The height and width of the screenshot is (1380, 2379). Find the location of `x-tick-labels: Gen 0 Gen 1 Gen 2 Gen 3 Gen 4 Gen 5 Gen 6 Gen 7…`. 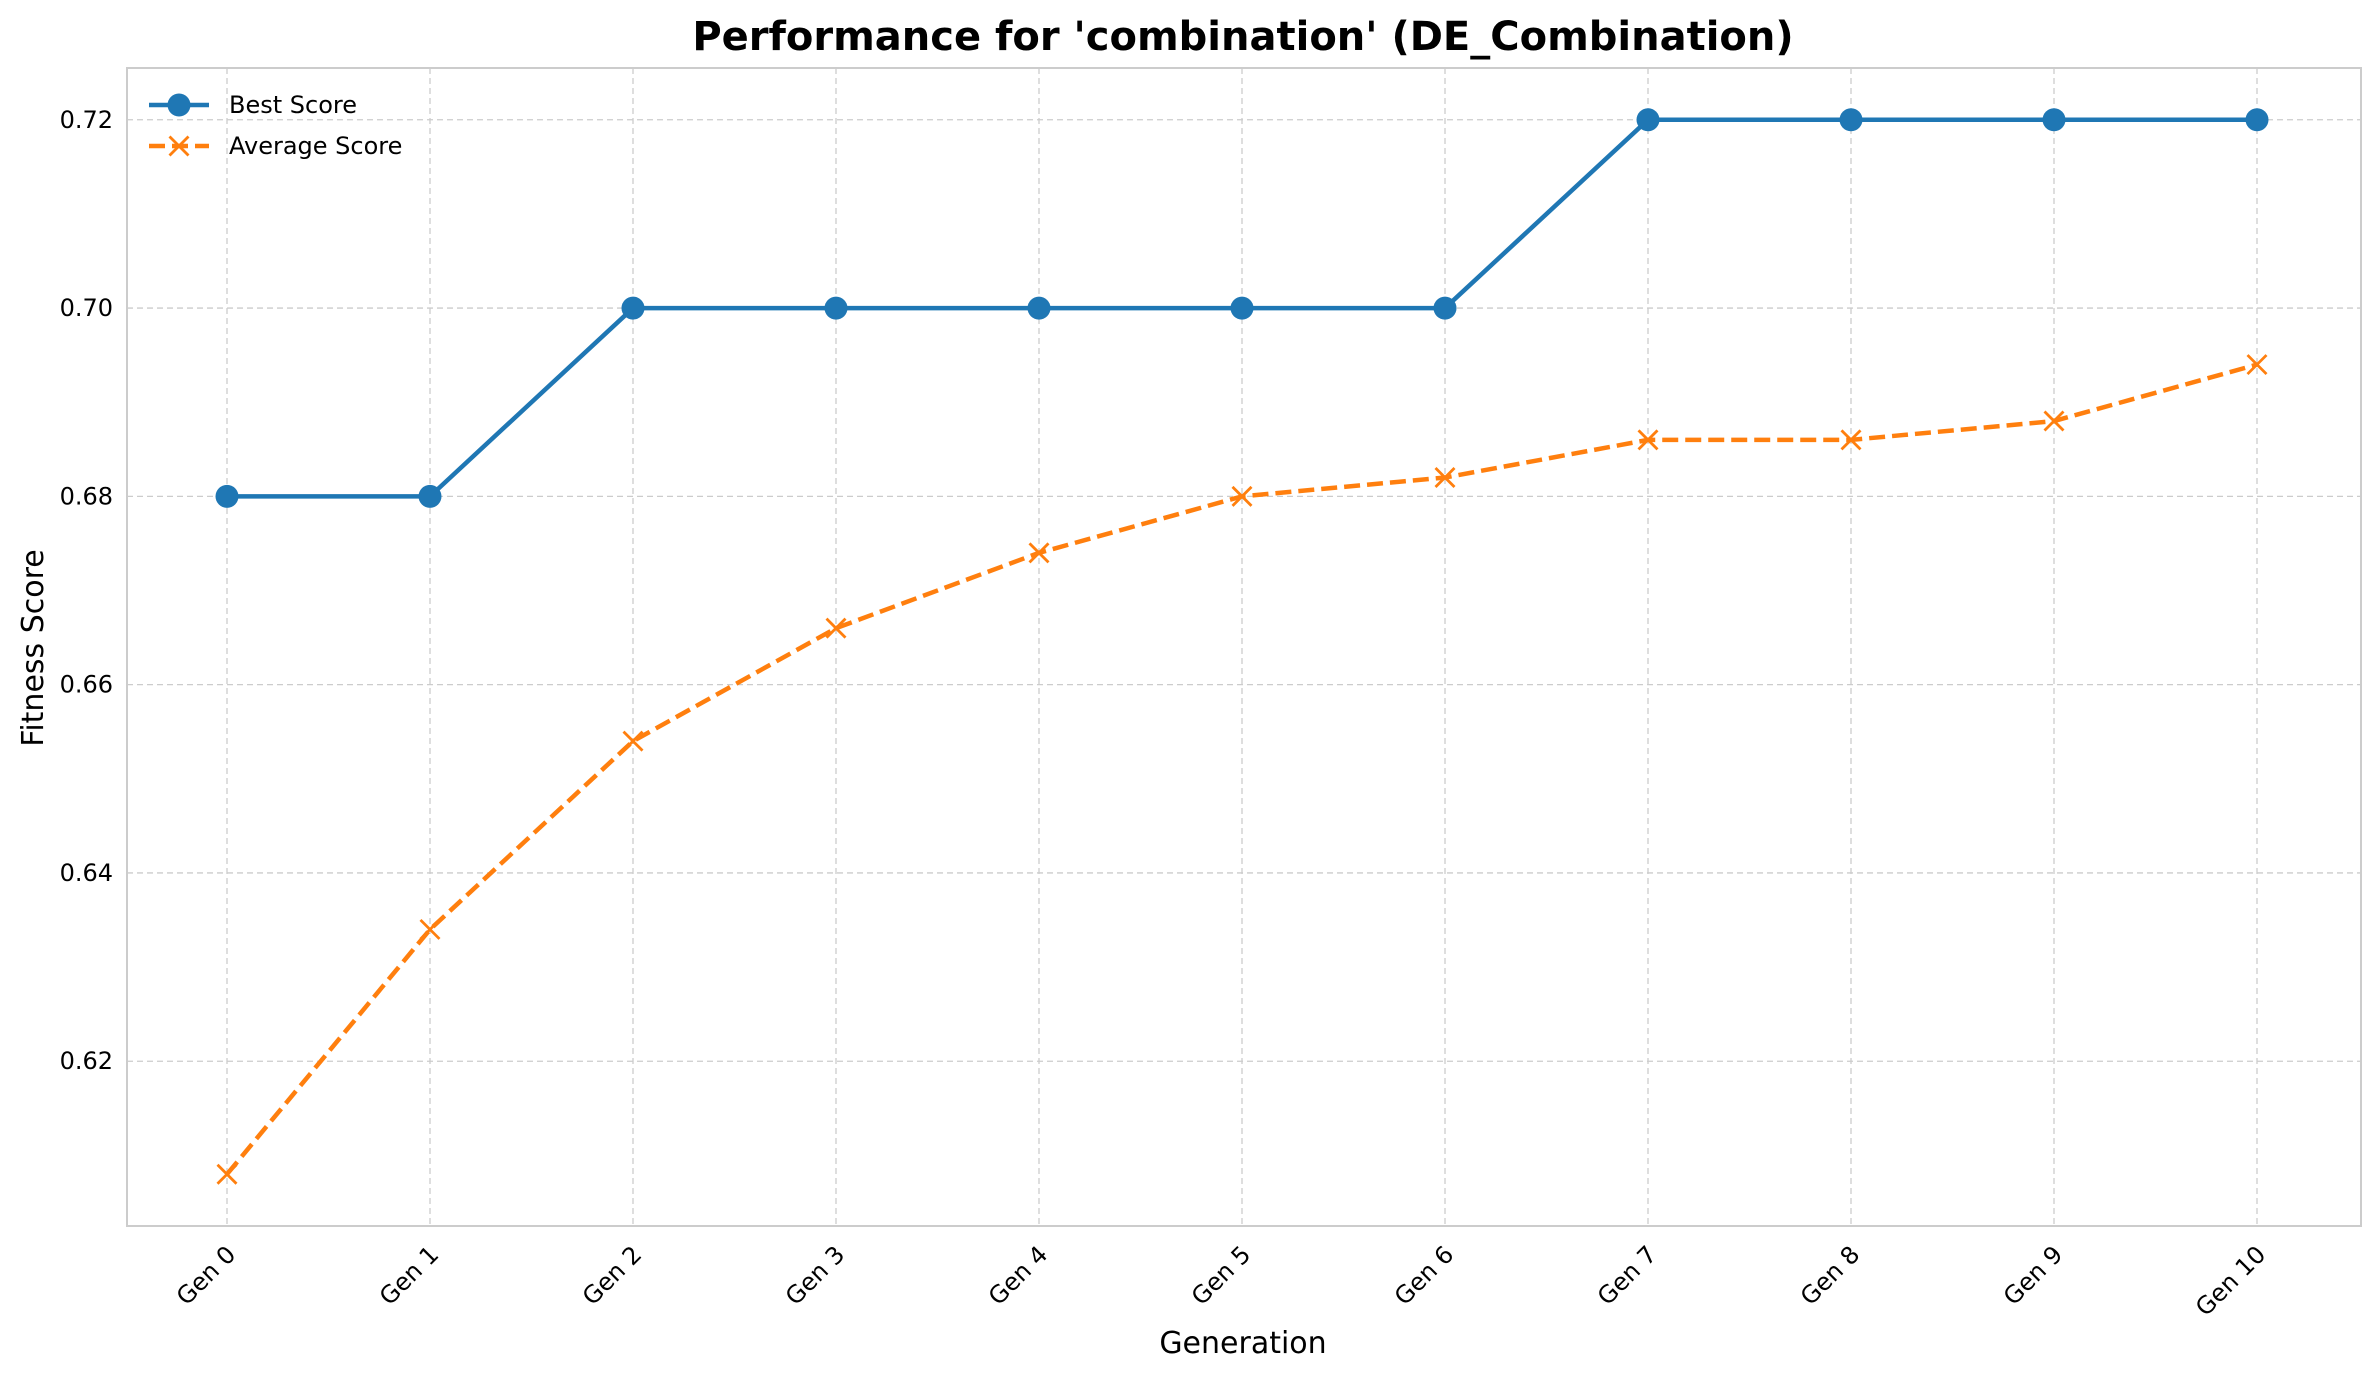

x-tick-labels: Gen 0 Gen 1 Gen 2 Gen 3 Gen 4 Gen 5 Gen 6 Gen 7… is located at coordinates (1221, 1280).